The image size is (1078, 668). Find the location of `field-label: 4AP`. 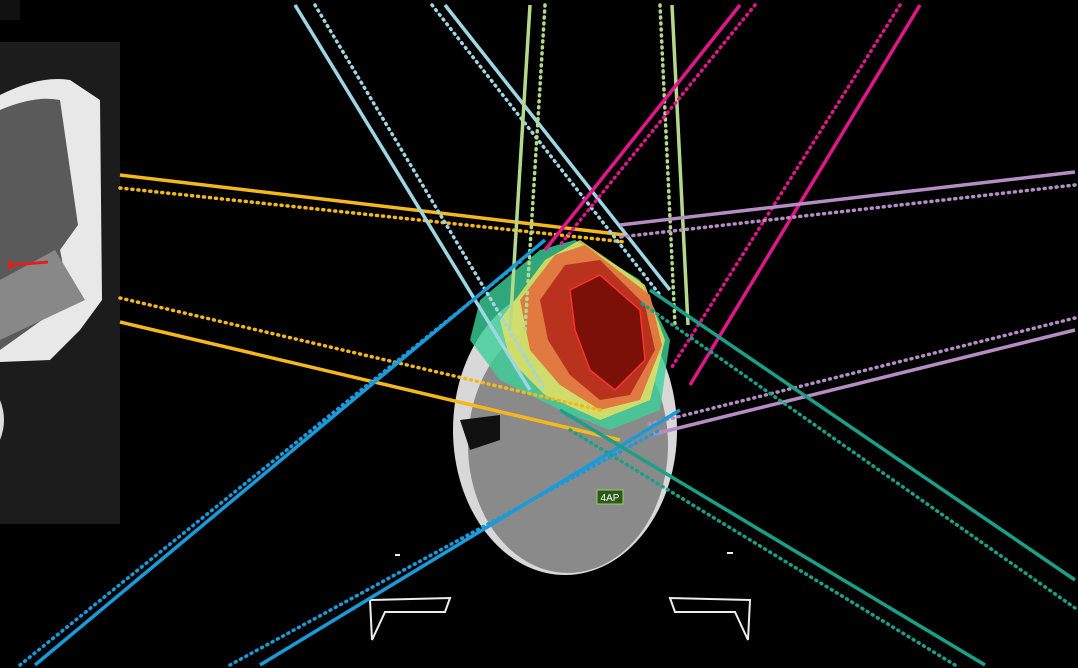

field-label: 4AP is located at coordinates (610, 498).